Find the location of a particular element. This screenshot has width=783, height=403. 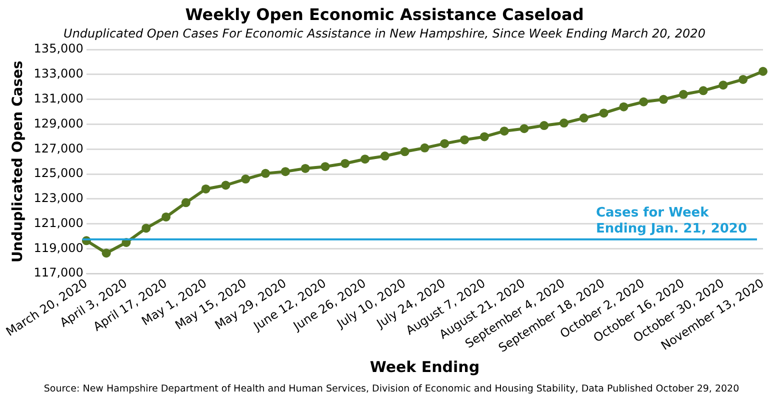

y-tick-label: 133,000 is located at coordinates (59, 73).